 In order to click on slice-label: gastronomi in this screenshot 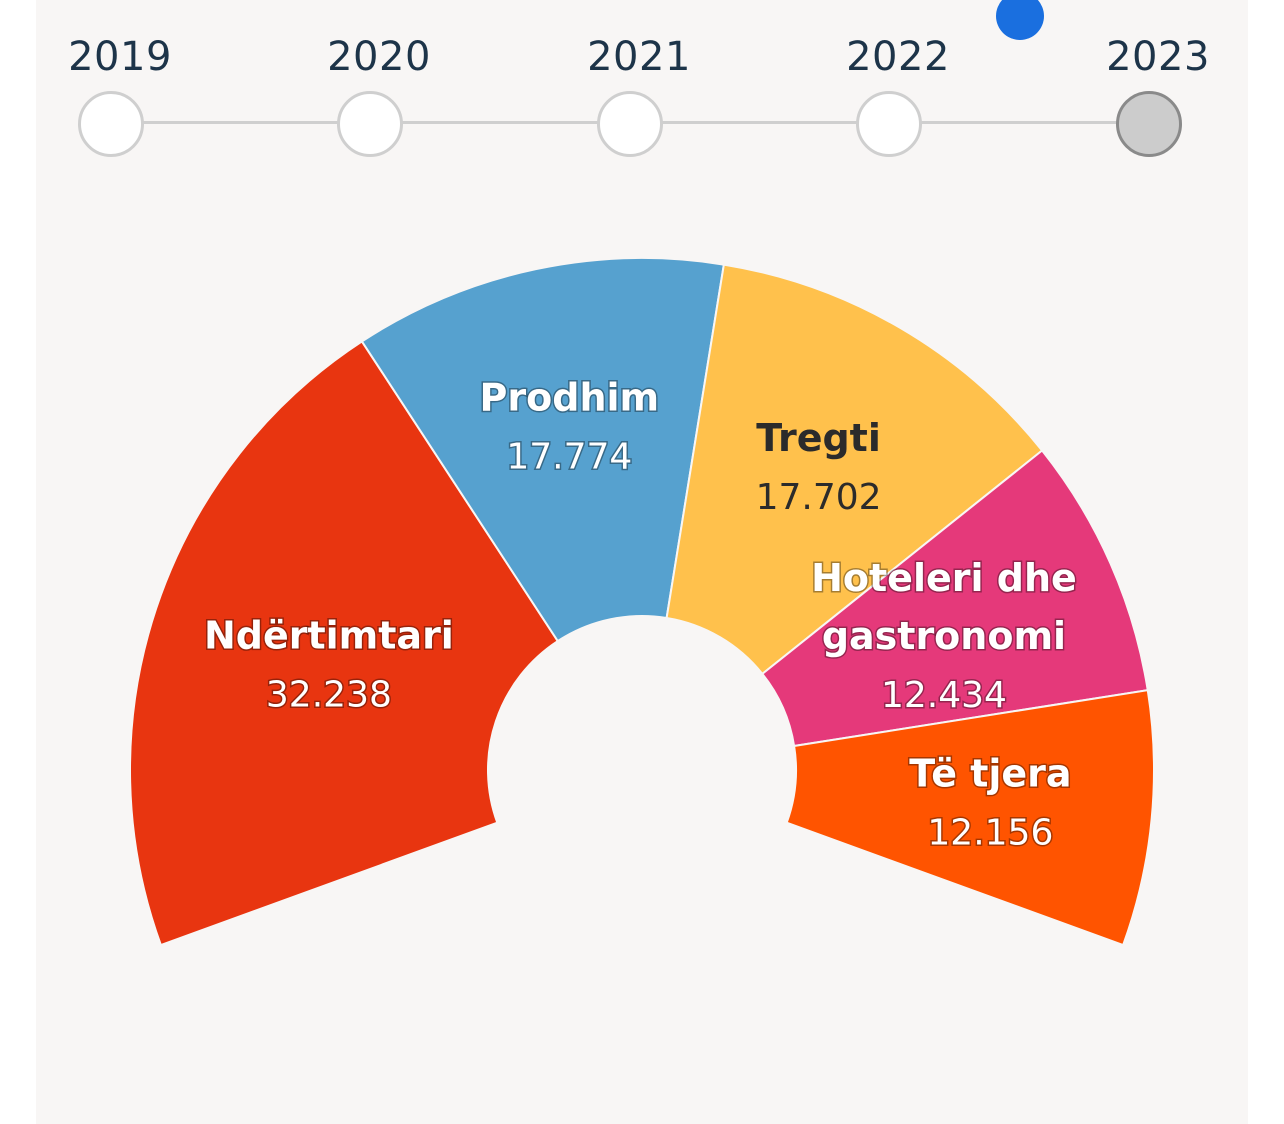, I will do `click(944, 636)`.